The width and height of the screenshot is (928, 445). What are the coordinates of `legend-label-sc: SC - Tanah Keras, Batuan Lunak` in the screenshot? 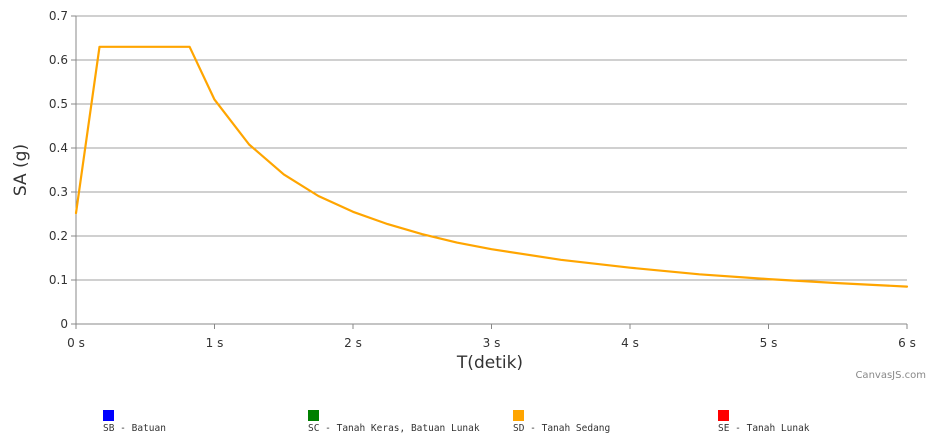 It's located at (394, 428).